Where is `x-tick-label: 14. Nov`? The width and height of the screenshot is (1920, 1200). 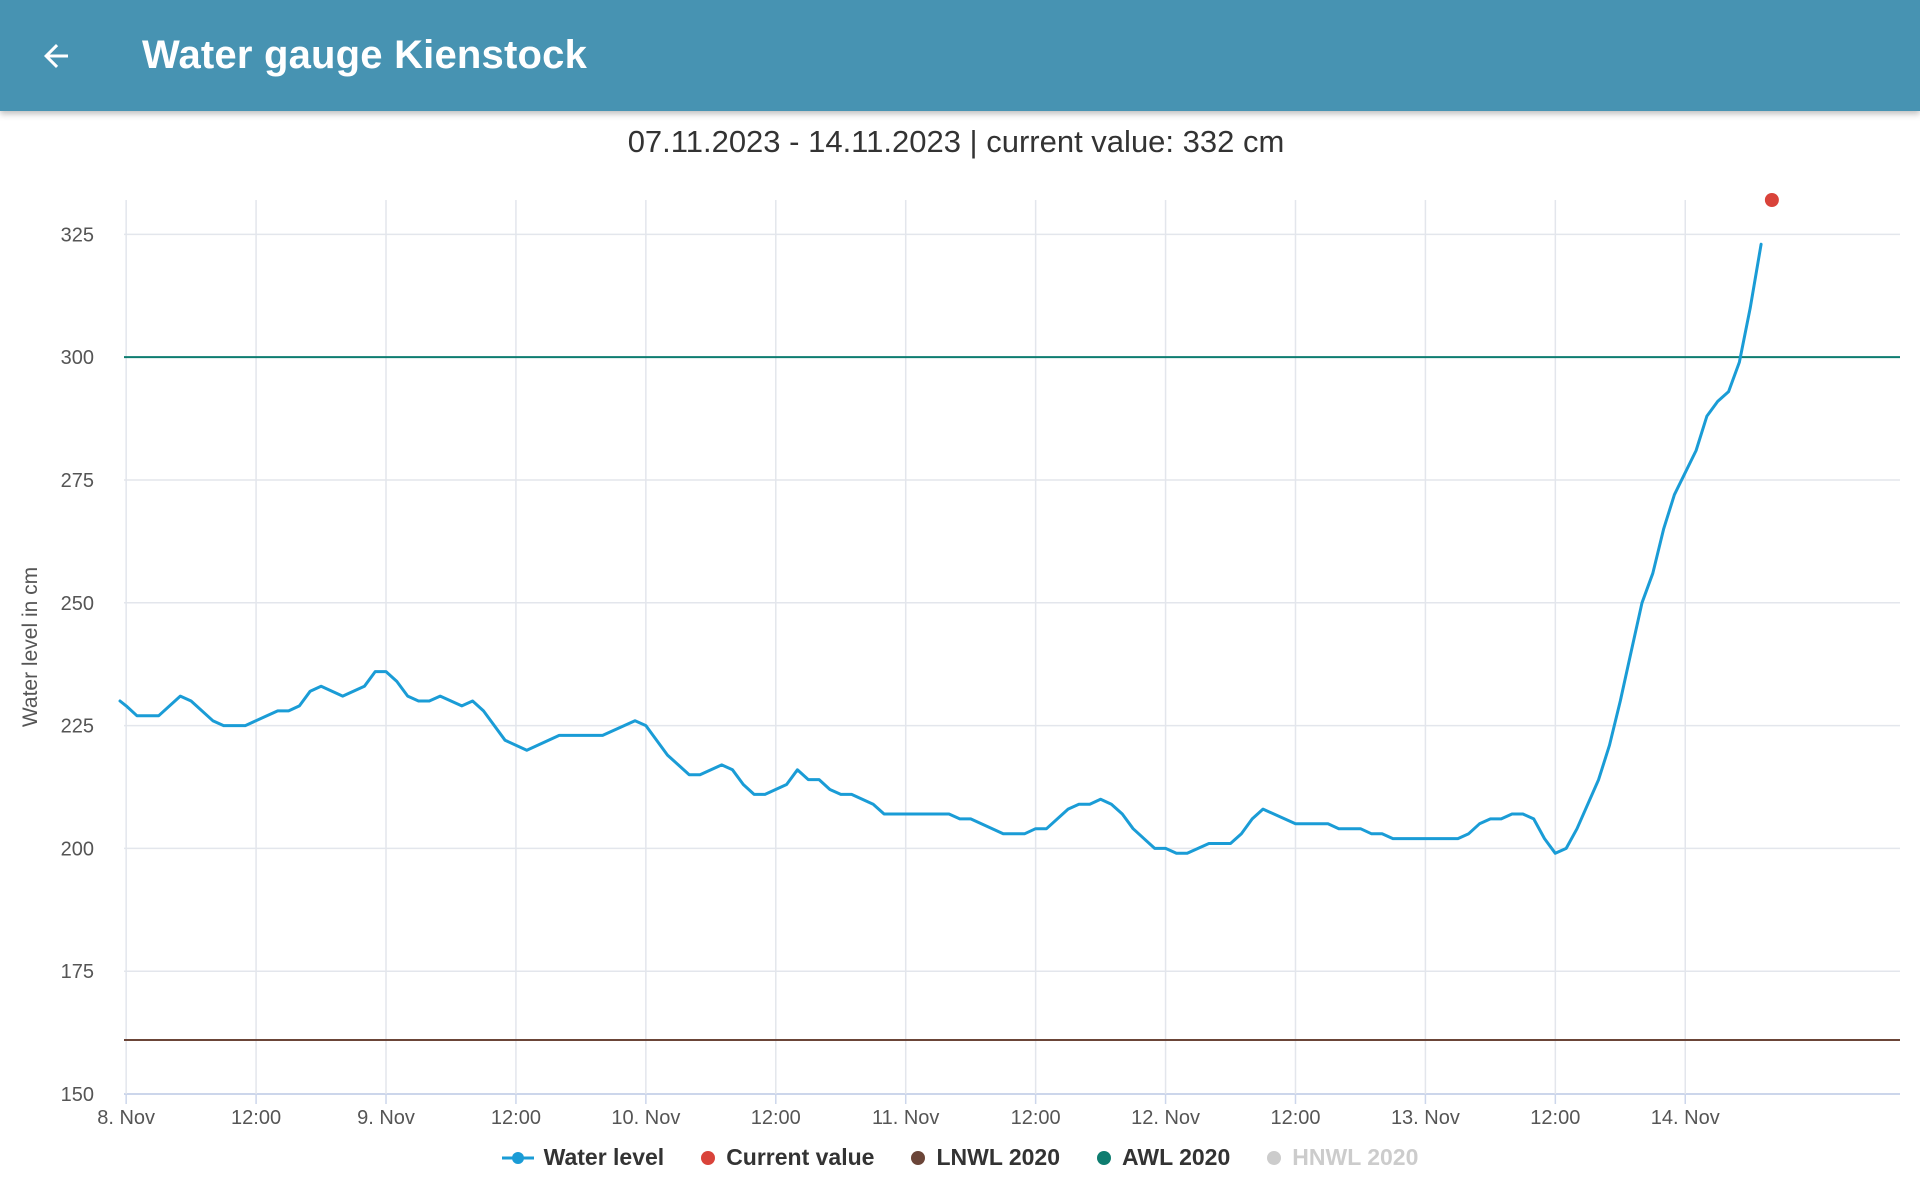 x-tick-label: 14. Nov is located at coordinates (1685, 1118).